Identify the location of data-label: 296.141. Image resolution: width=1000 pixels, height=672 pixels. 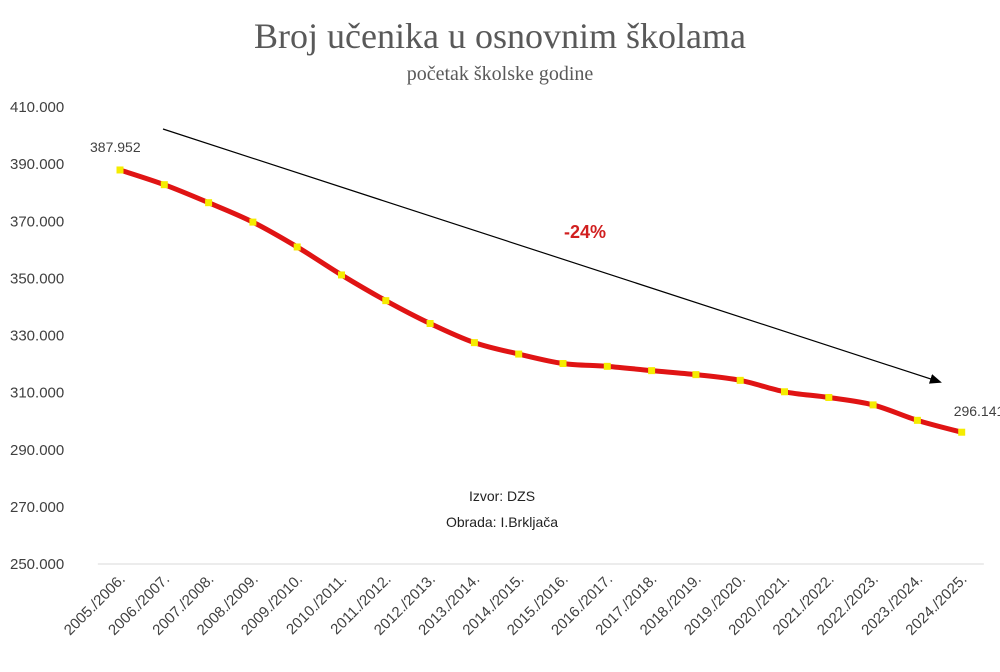
(977, 411).